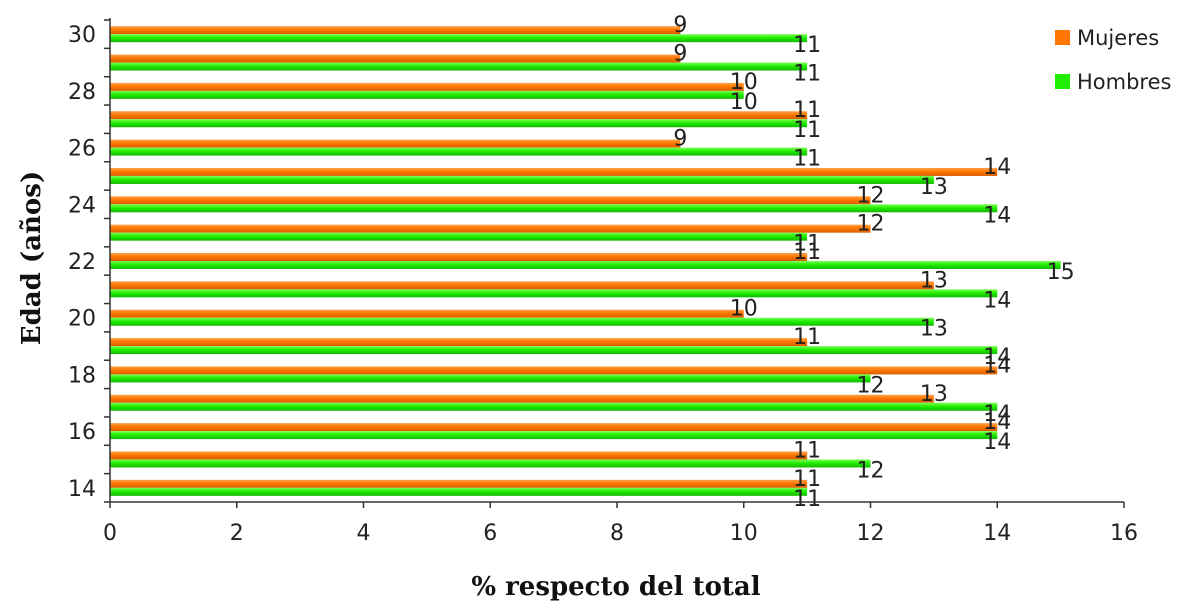 The height and width of the screenshot is (608, 1188). What do you see at coordinates (997, 442) in the screenshot?
I see `data-label-hombres-age-16: 14` at bounding box center [997, 442].